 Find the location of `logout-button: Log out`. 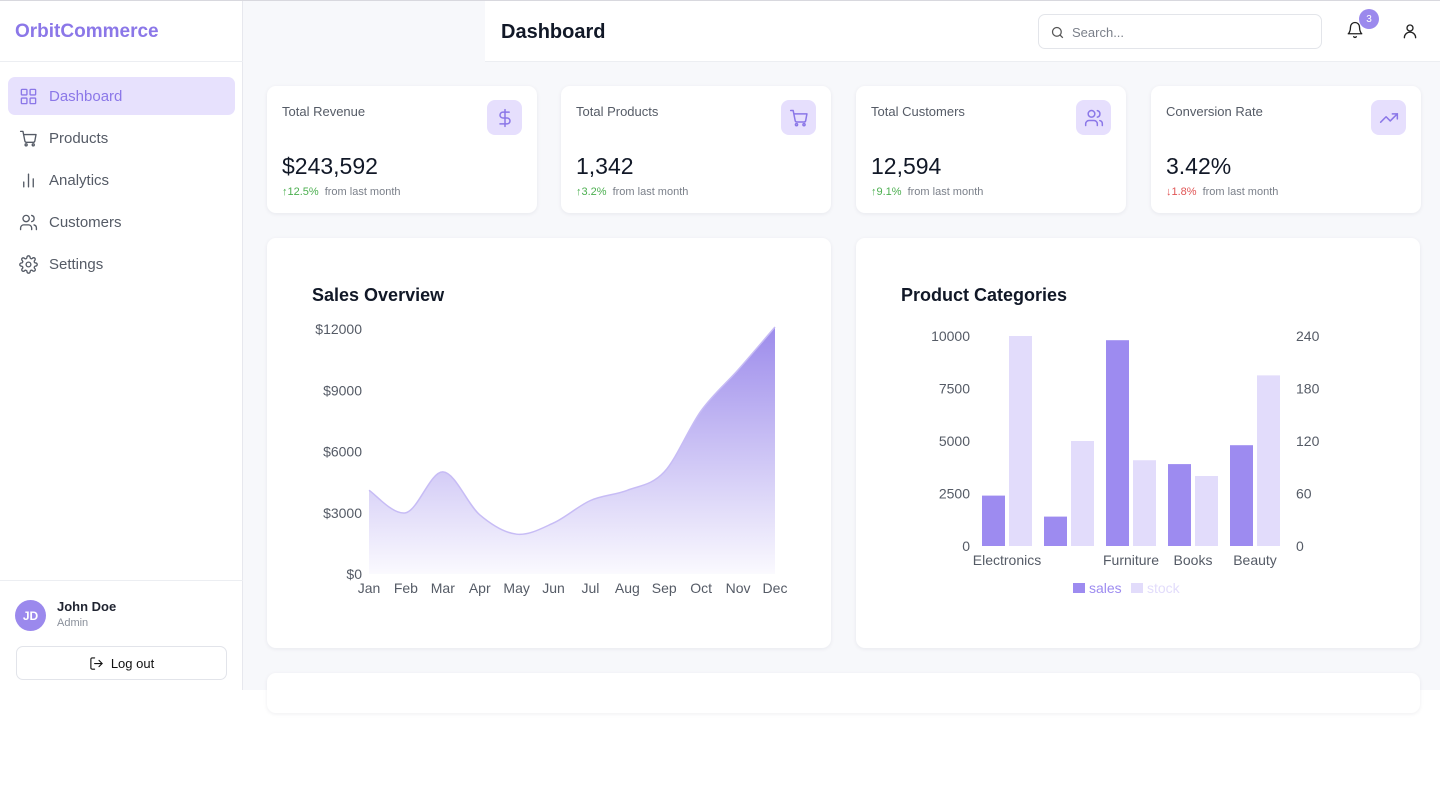

logout-button: Log out is located at coordinates (121, 663).